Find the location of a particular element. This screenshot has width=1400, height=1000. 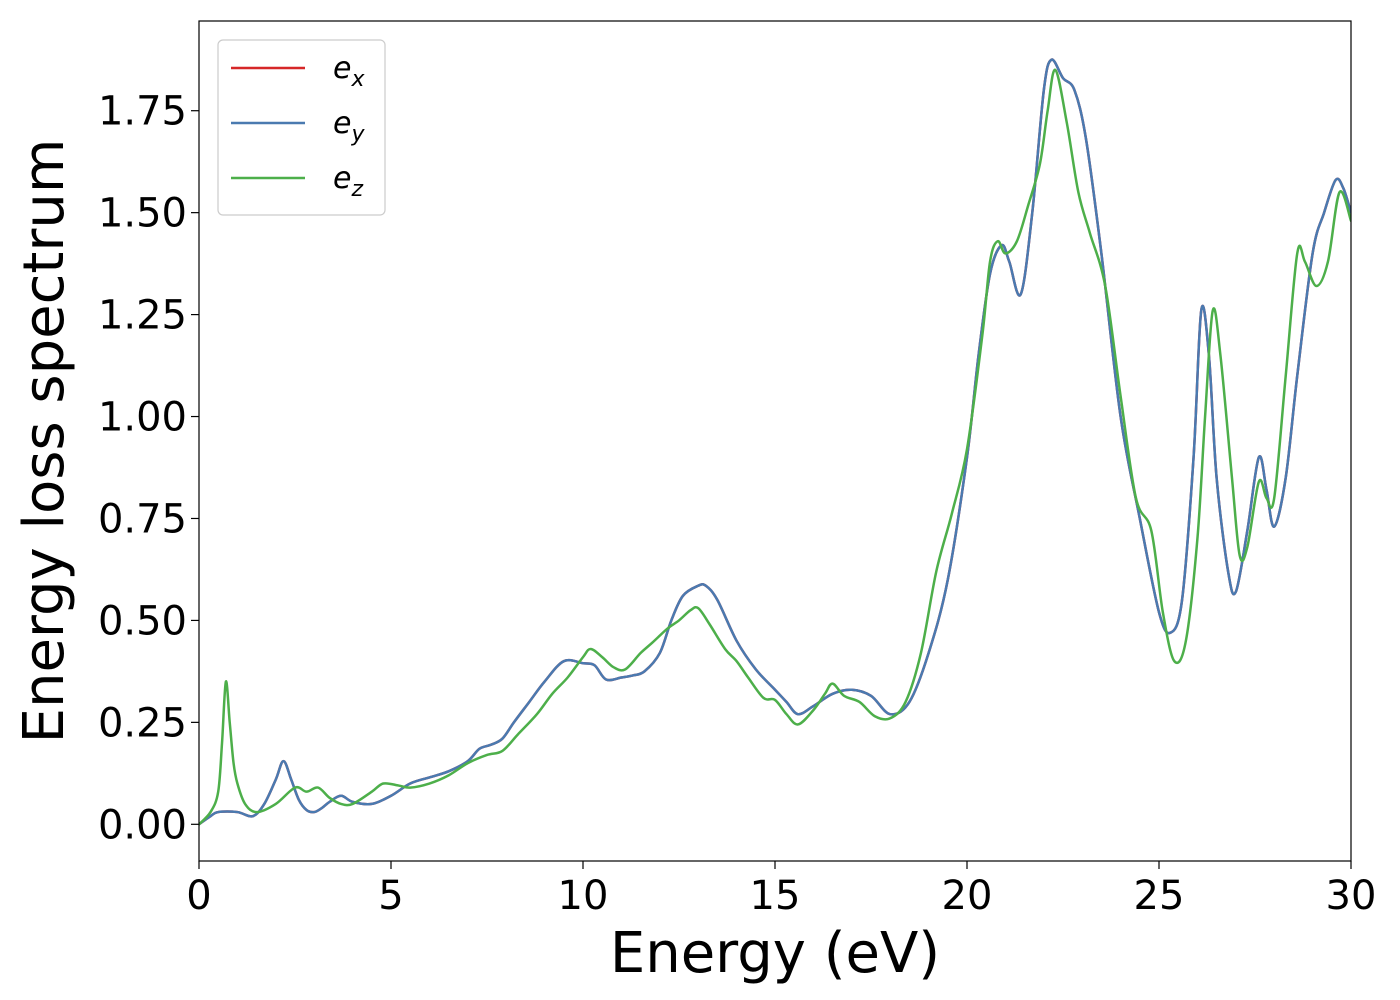

x-tick-label: 5 is located at coordinates (390, 896).